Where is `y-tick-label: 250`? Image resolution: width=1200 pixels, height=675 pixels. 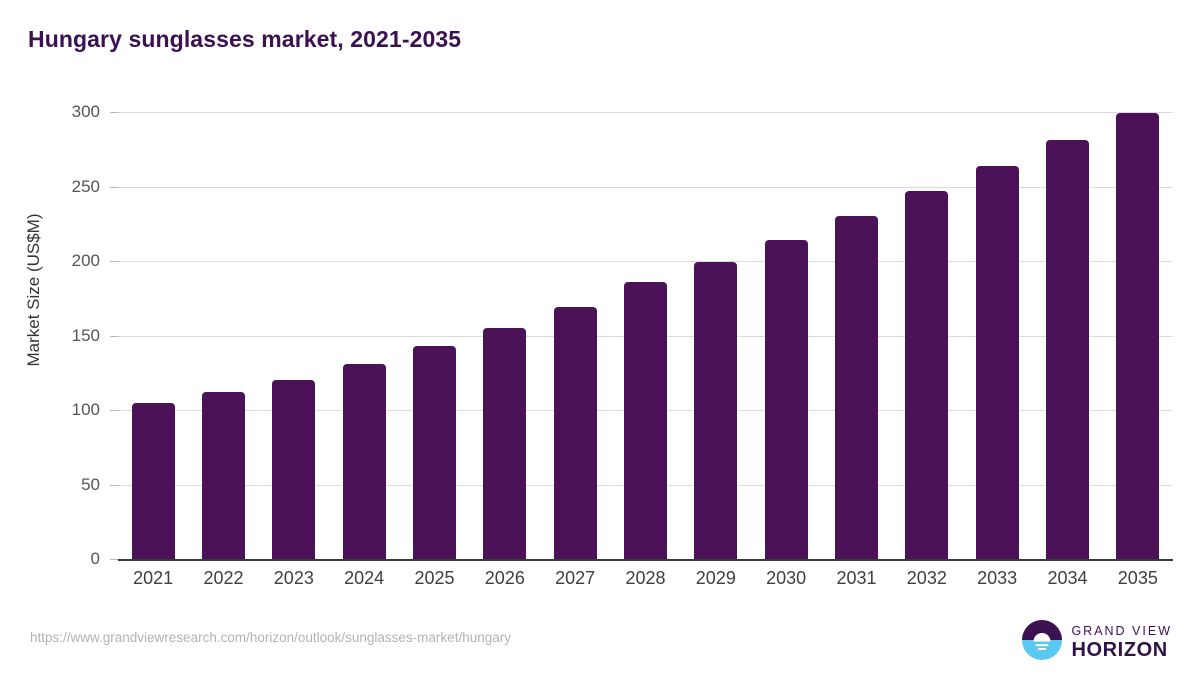
y-tick-label: 250 is located at coordinates (85, 186).